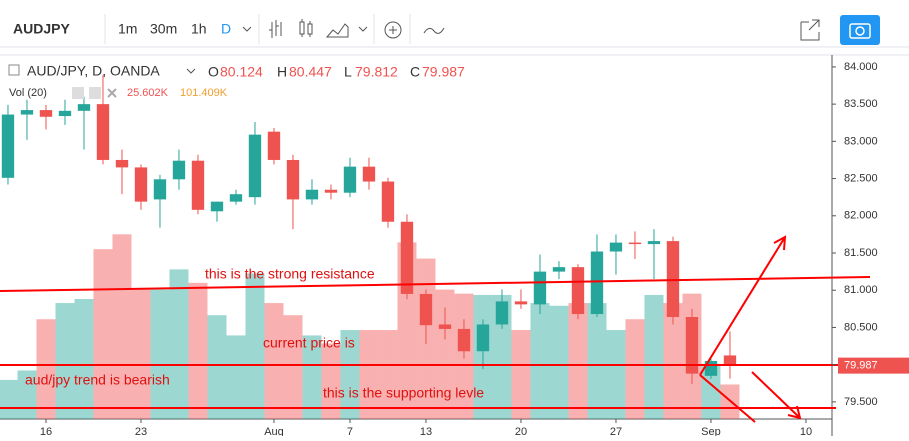  What do you see at coordinates (861, 67) in the screenshot?
I see `y-tick-label: 84.000` at bounding box center [861, 67].